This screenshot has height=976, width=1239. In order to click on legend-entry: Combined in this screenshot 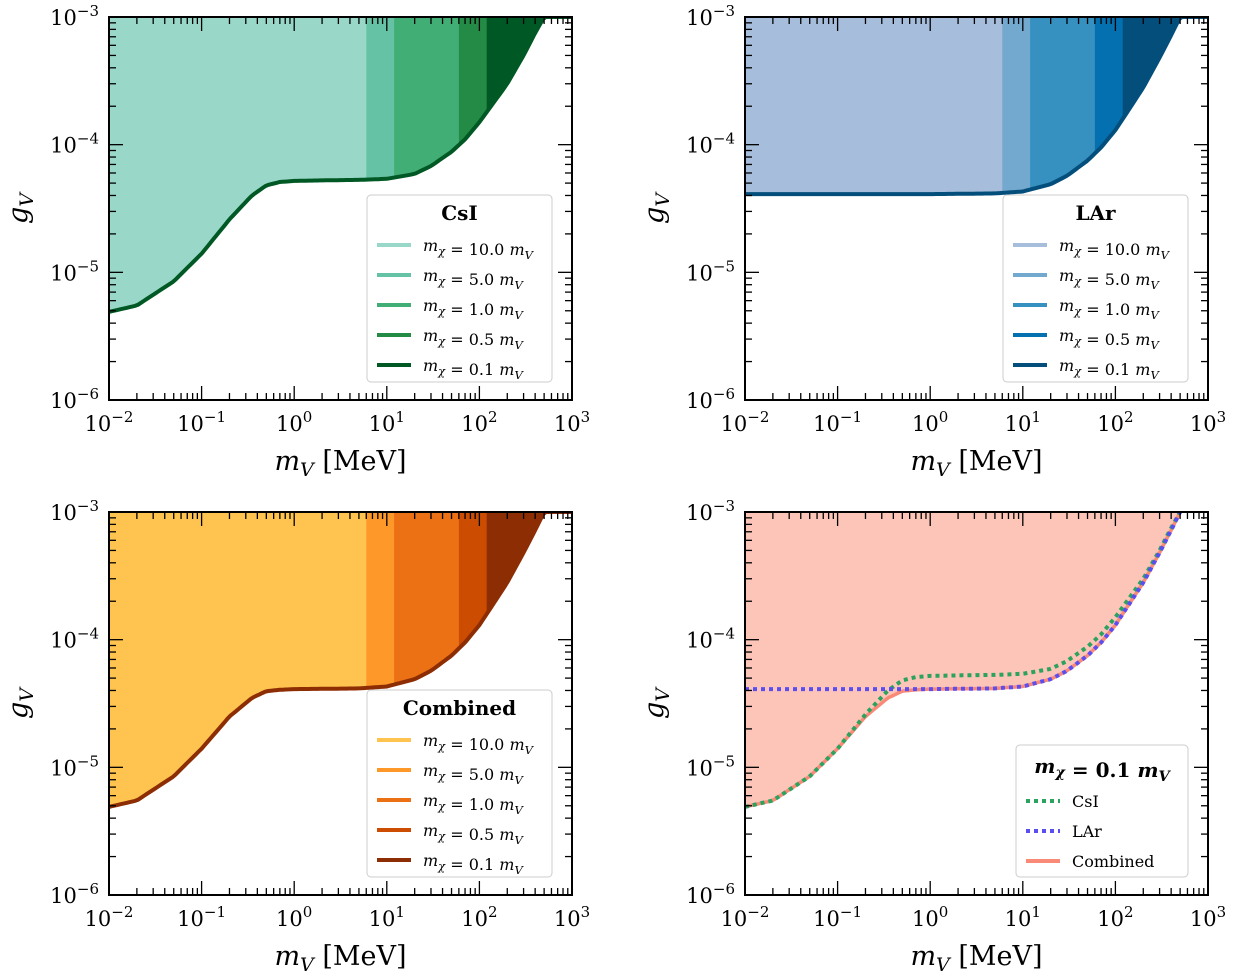, I will do `click(1113, 861)`.